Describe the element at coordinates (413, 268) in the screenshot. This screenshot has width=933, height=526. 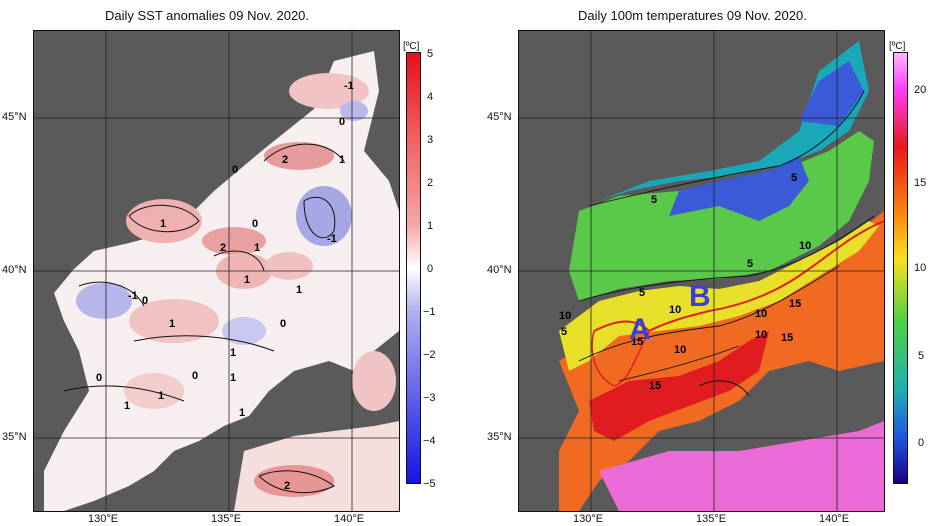
I see `sst-colorbar` at that location.